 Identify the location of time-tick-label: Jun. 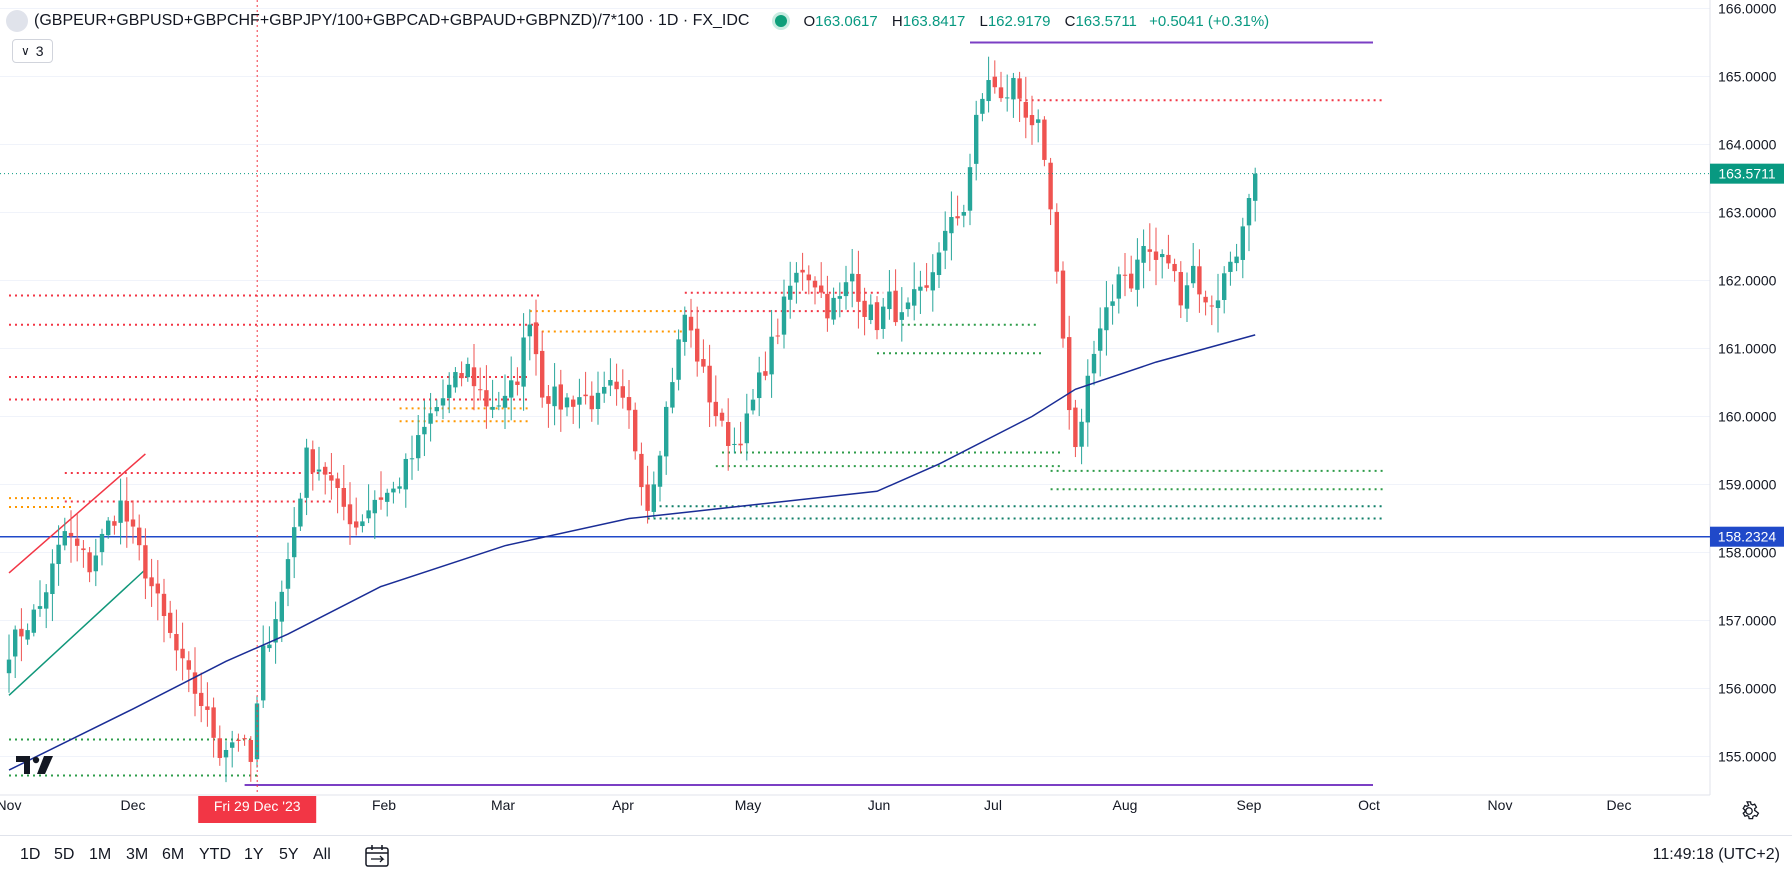
(879, 805).